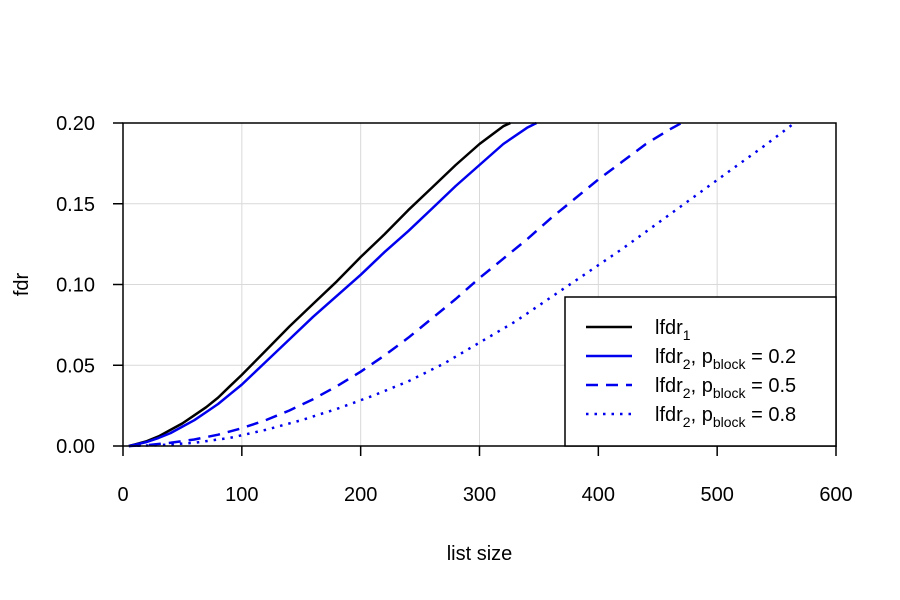 Image resolution: width=900 pixels, height=600 pixels. What do you see at coordinates (598, 495) in the screenshot?
I see `x-tick-label: 400` at bounding box center [598, 495].